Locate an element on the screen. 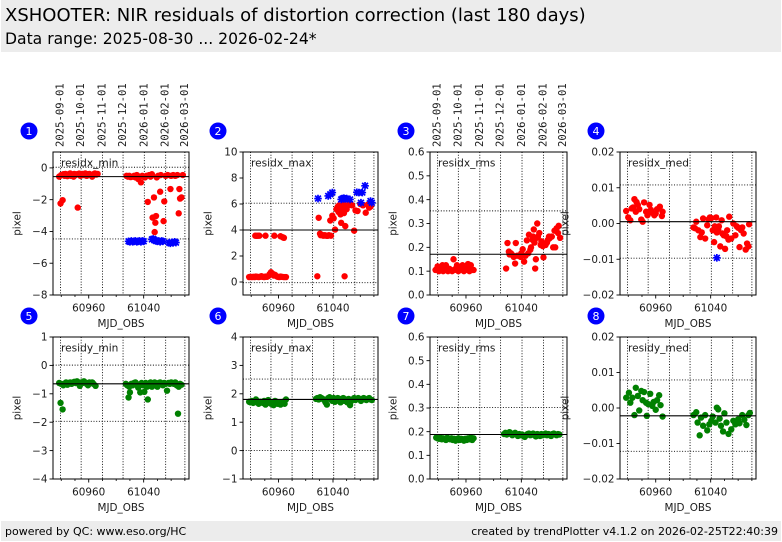 Image resolution: width=782 pixels, height=542 pixels. y-tick-label: 0 is located at coordinates (44, 169).